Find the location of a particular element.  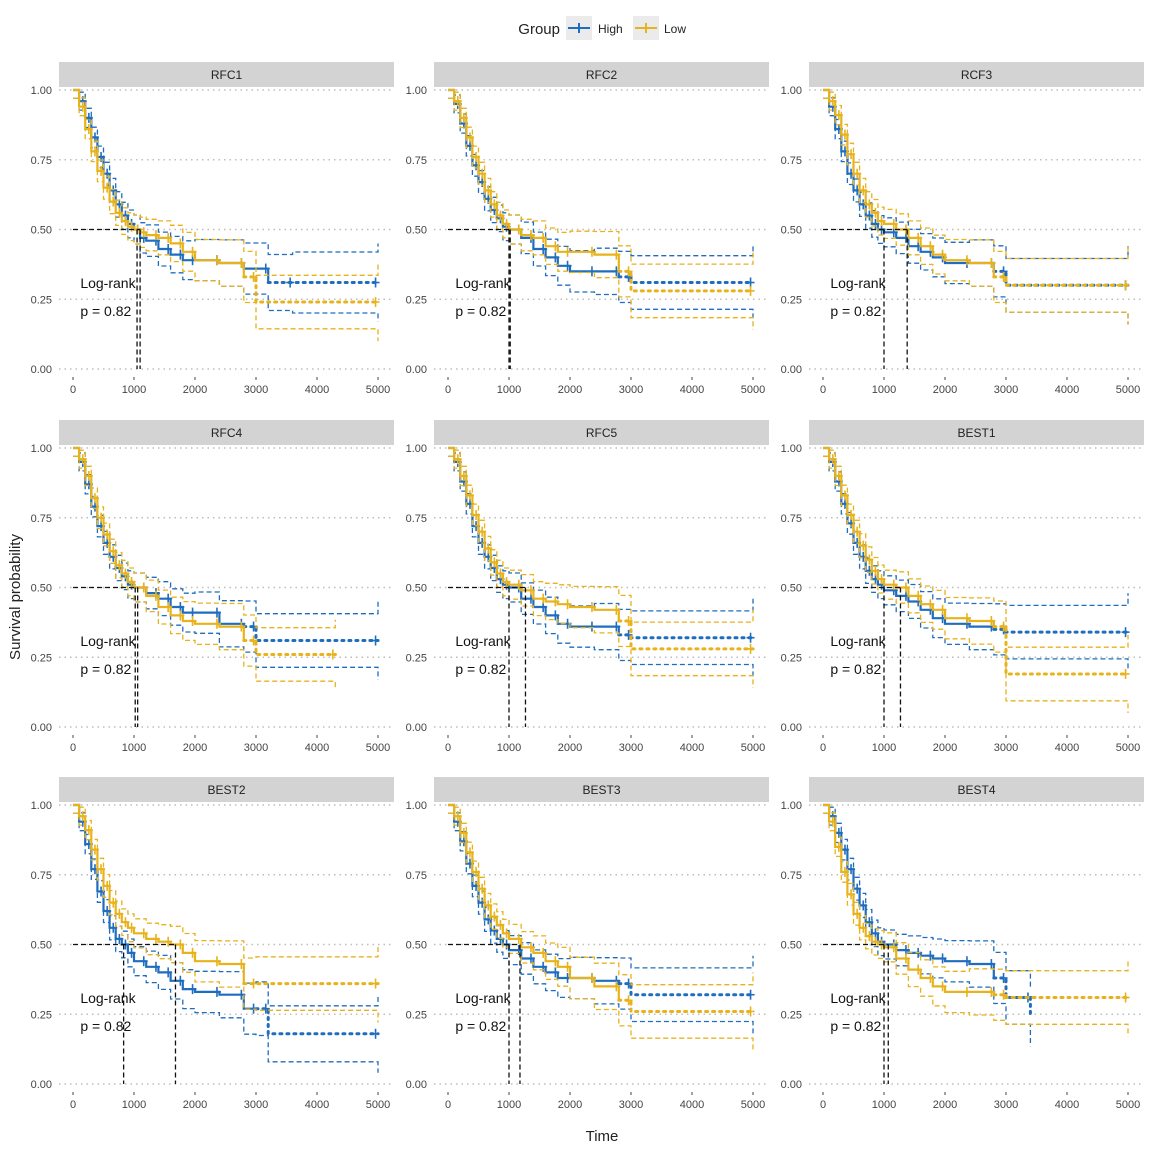

panel-title: RFC5 is located at coordinates (602, 433).